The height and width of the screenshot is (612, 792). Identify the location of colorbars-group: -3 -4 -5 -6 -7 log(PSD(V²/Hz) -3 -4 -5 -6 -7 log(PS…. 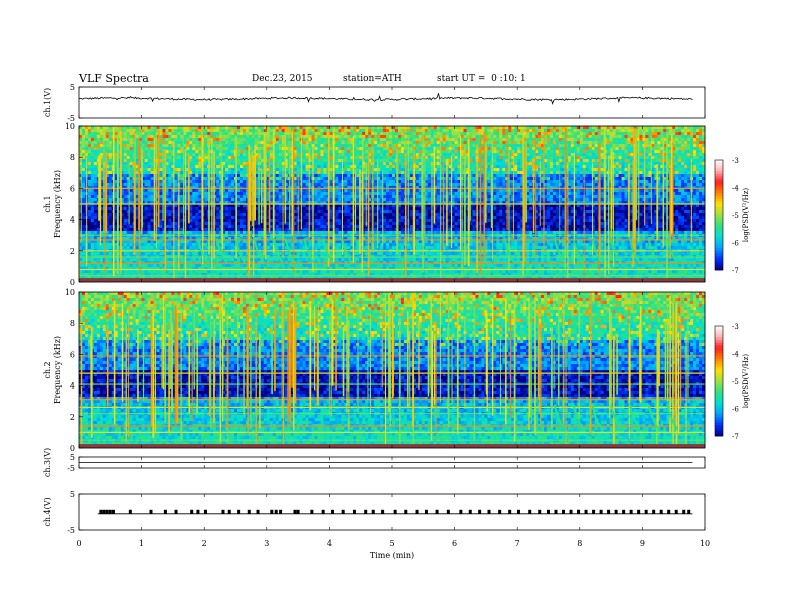
(732, 299).